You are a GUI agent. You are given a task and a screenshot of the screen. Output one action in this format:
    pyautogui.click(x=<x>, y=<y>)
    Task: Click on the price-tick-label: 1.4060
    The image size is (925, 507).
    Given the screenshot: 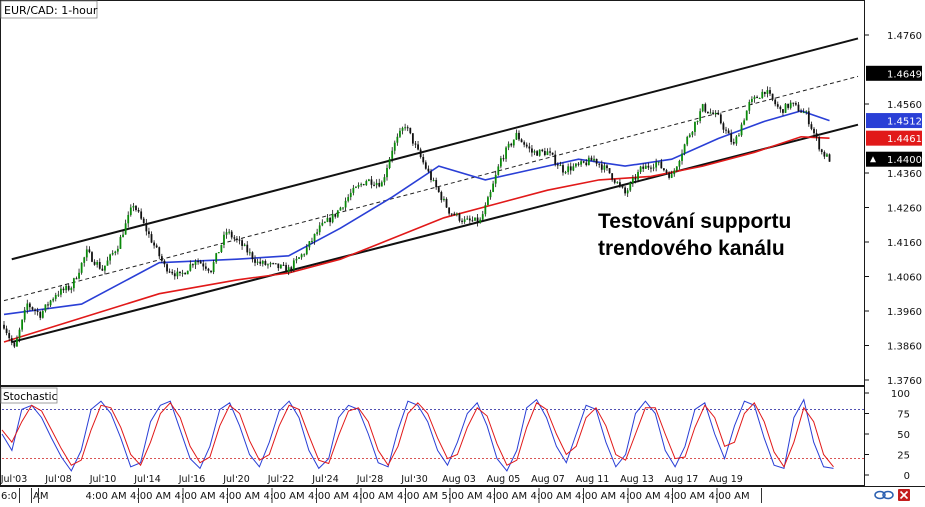 What is the action you would take?
    pyautogui.click(x=904, y=278)
    